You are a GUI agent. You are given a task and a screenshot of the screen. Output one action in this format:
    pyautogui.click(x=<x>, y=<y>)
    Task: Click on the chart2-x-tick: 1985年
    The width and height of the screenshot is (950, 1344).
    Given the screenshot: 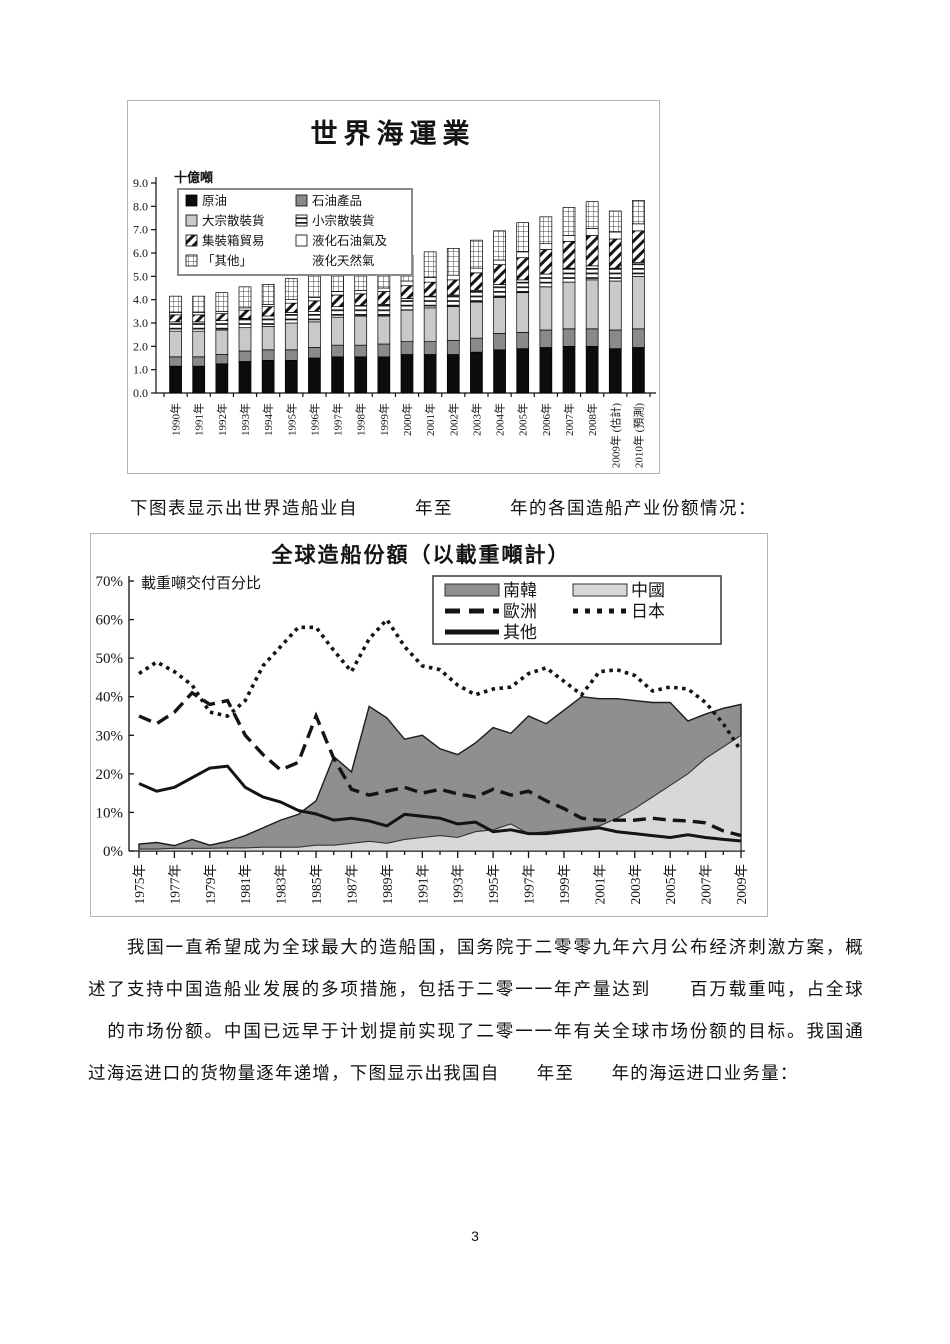 What is the action you would take?
    pyautogui.click(x=316, y=884)
    